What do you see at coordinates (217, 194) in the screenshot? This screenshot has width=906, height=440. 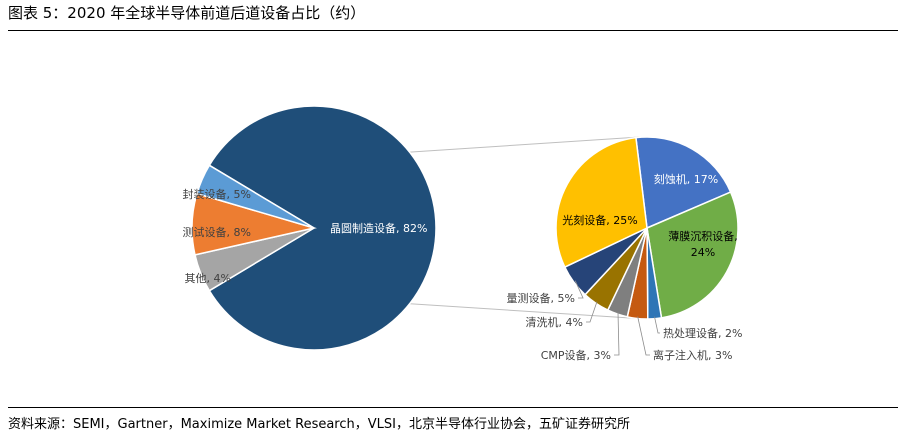 I see `label-packaging: 封装设备, 5%` at bounding box center [217, 194].